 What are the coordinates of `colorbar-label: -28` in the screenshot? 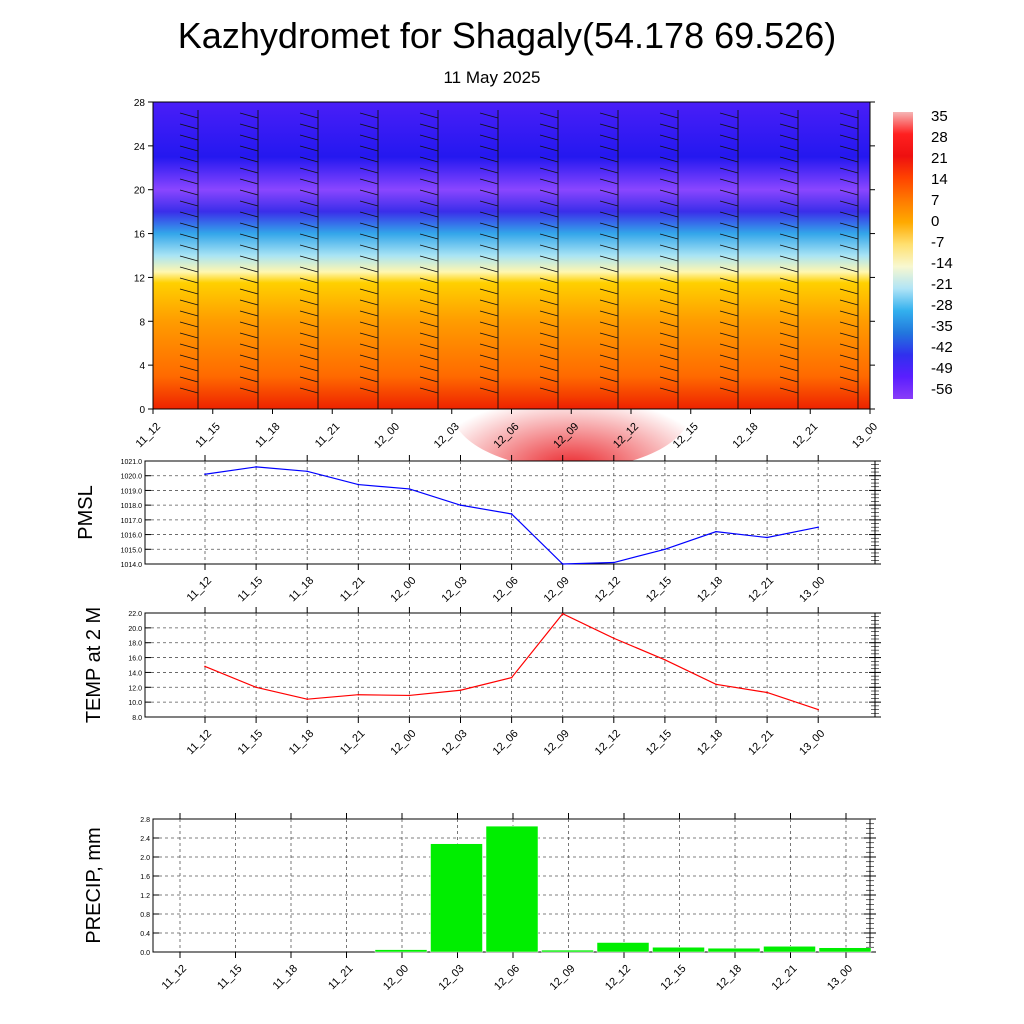 It's located at (942, 305).